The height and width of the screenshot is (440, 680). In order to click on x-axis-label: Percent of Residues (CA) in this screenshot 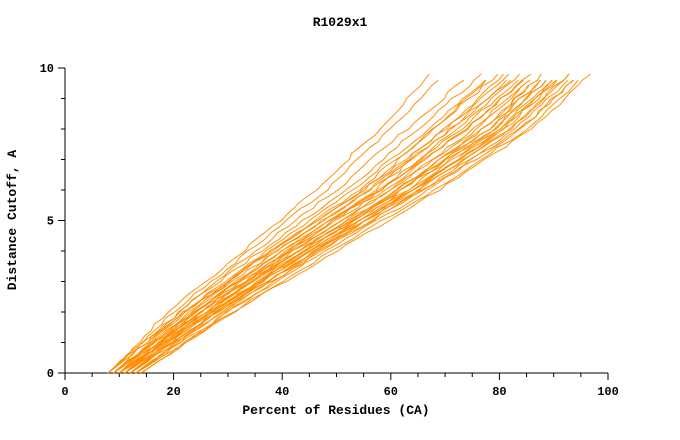, I will do `click(335, 410)`.